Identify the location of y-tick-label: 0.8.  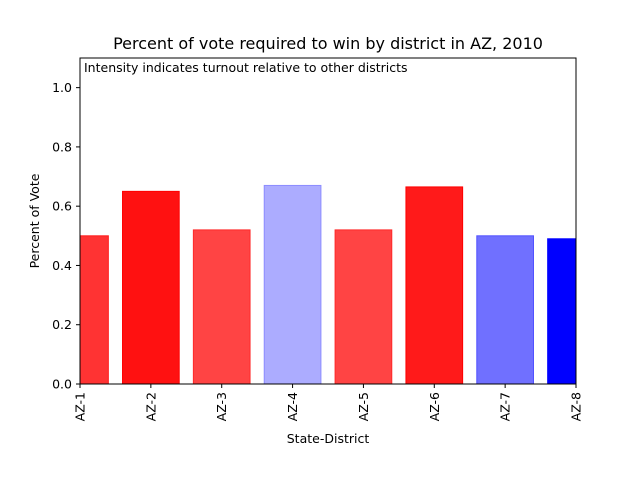
(62, 146).